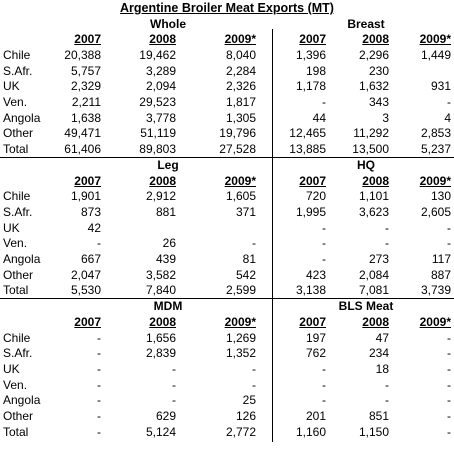 This screenshot has height=453, width=454. Describe the element at coordinates (168, 23) in the screenshot. I see `section-header: Whole` at that location.